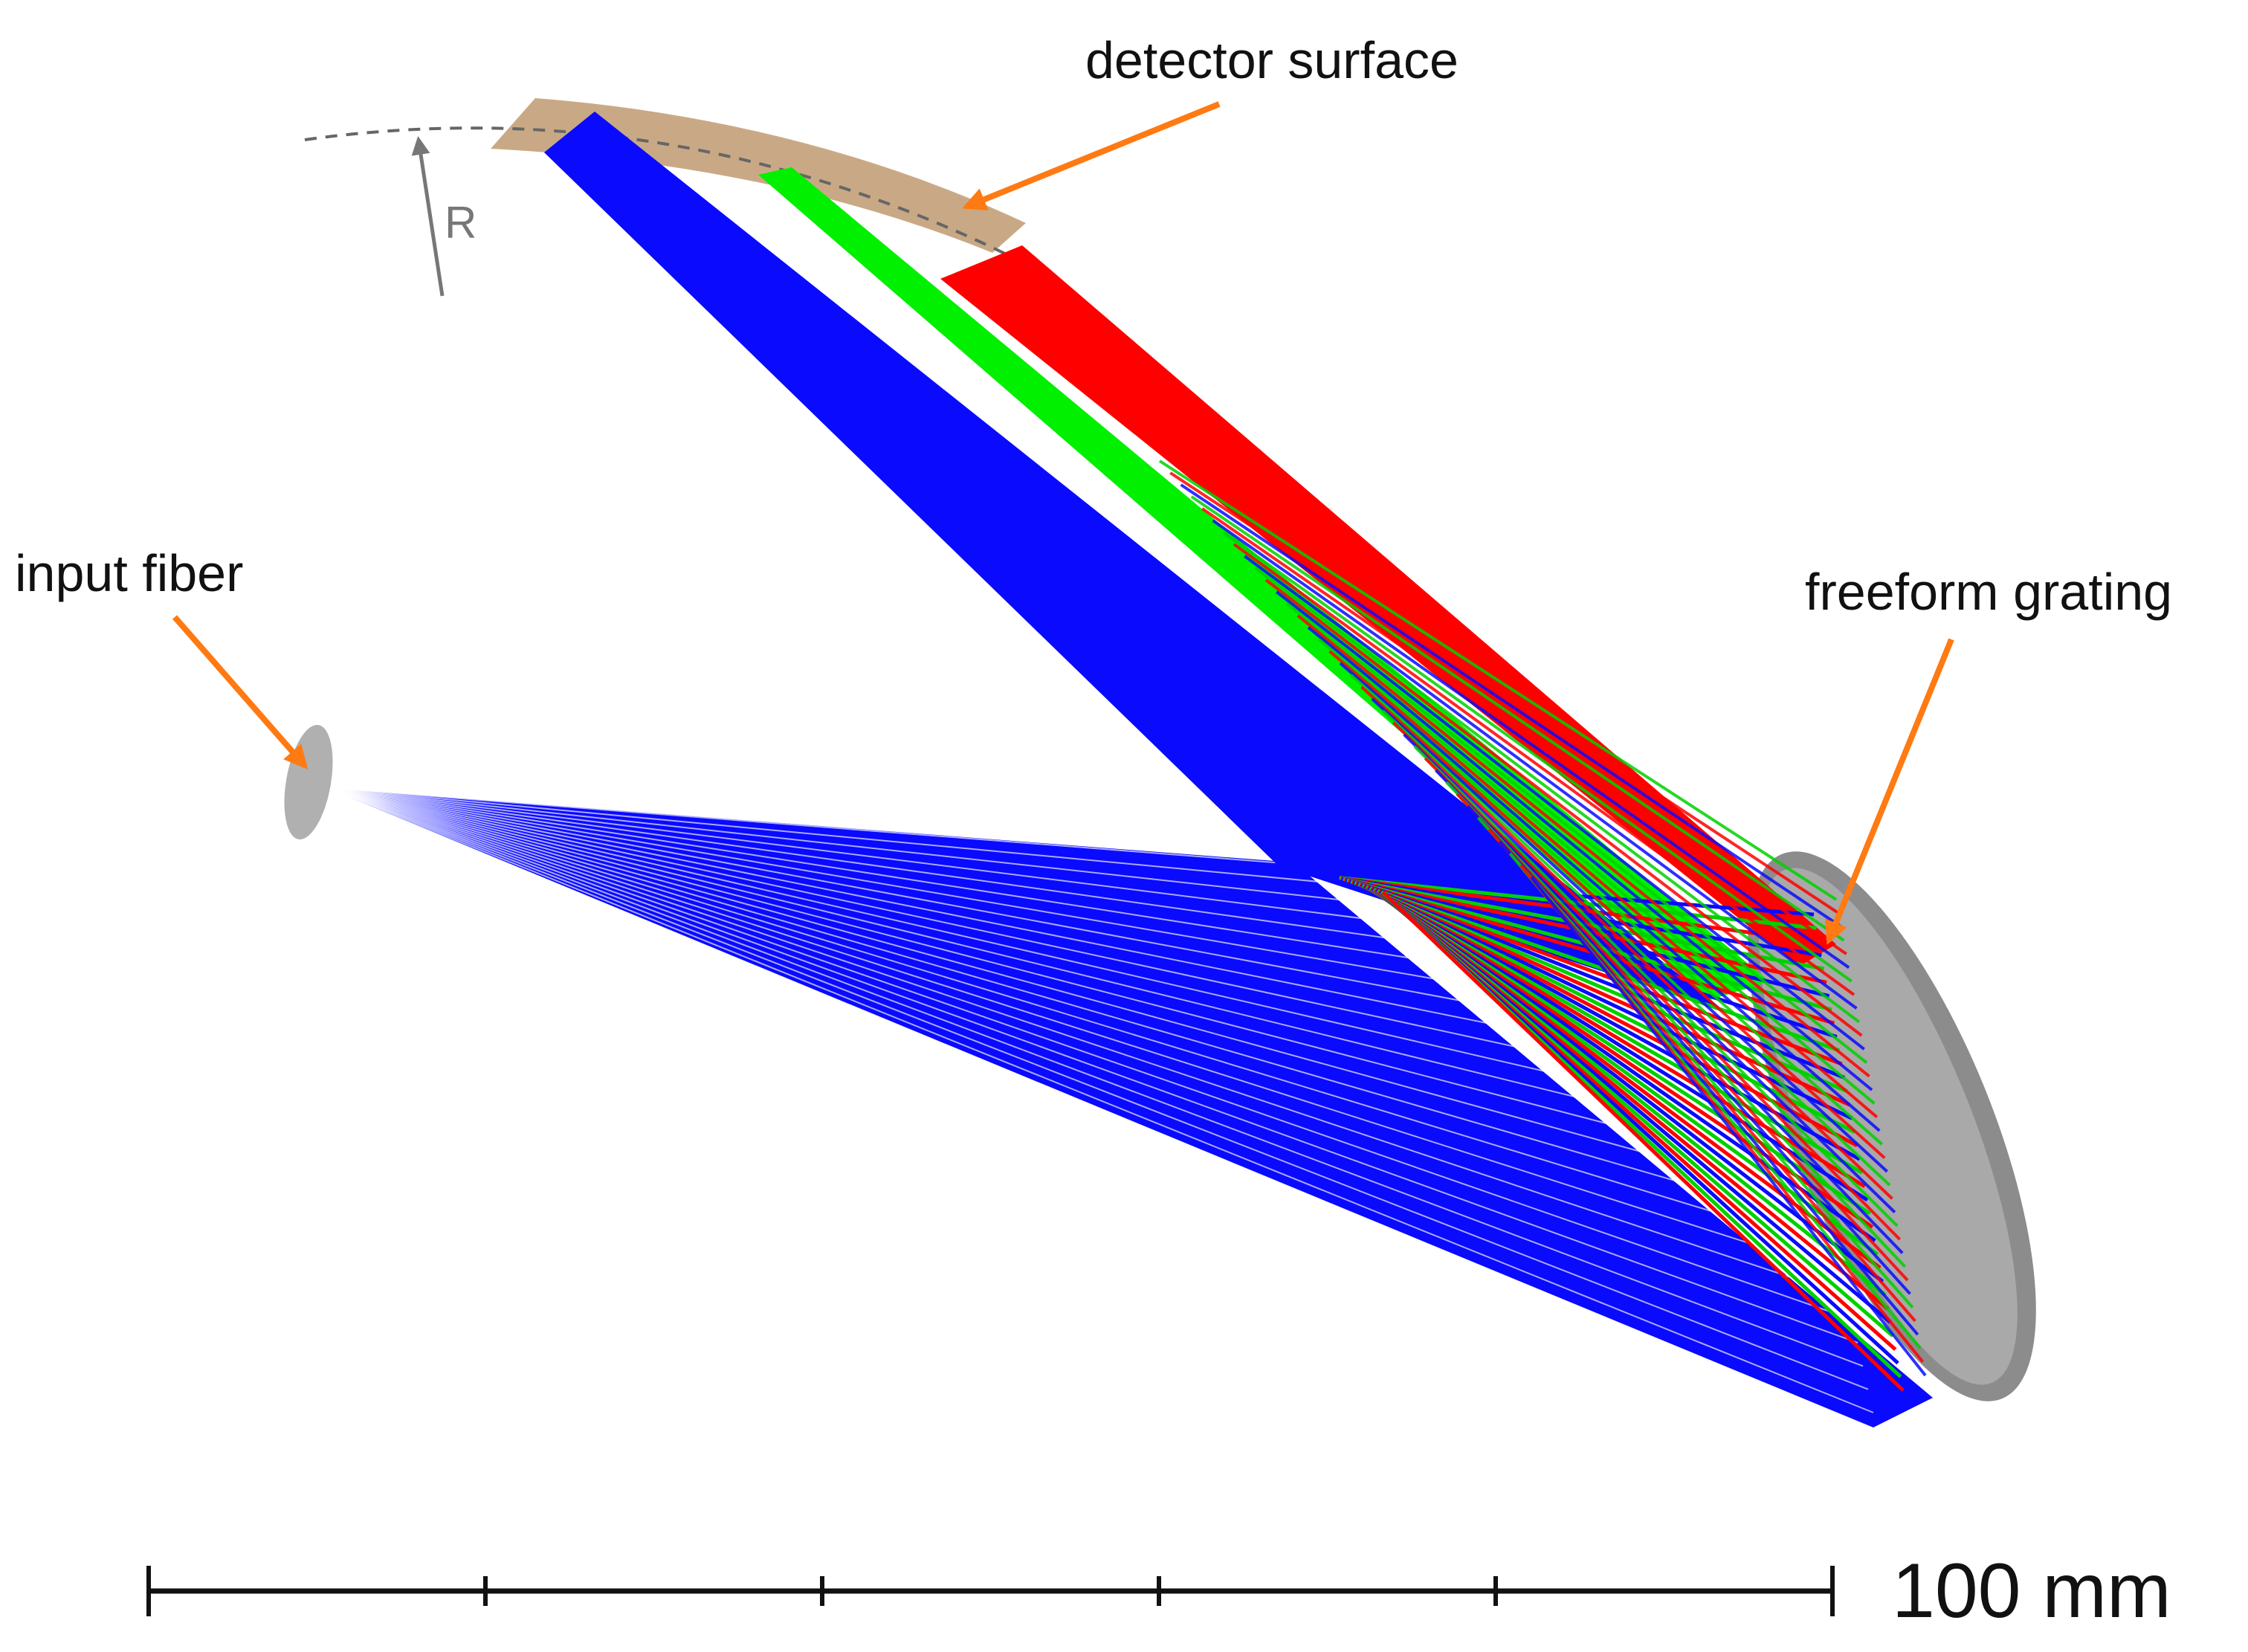 This screenshot has height=1652, width=2248. I want to click on scale-bar-label: 100 mm, so click(2032, 1591).